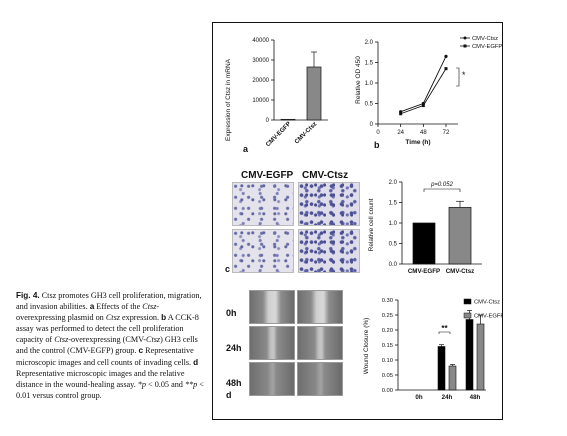  I want to click on panel-letter-c: c, so click(228, 269).